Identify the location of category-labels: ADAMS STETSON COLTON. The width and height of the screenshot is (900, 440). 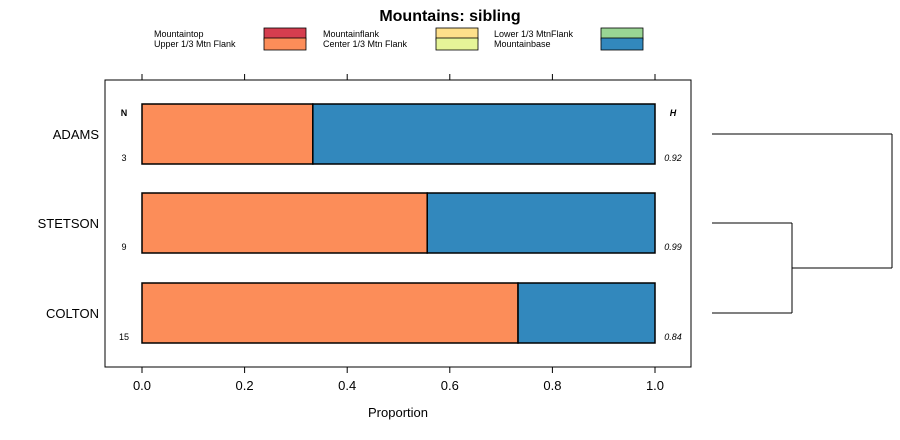
(69, 224).